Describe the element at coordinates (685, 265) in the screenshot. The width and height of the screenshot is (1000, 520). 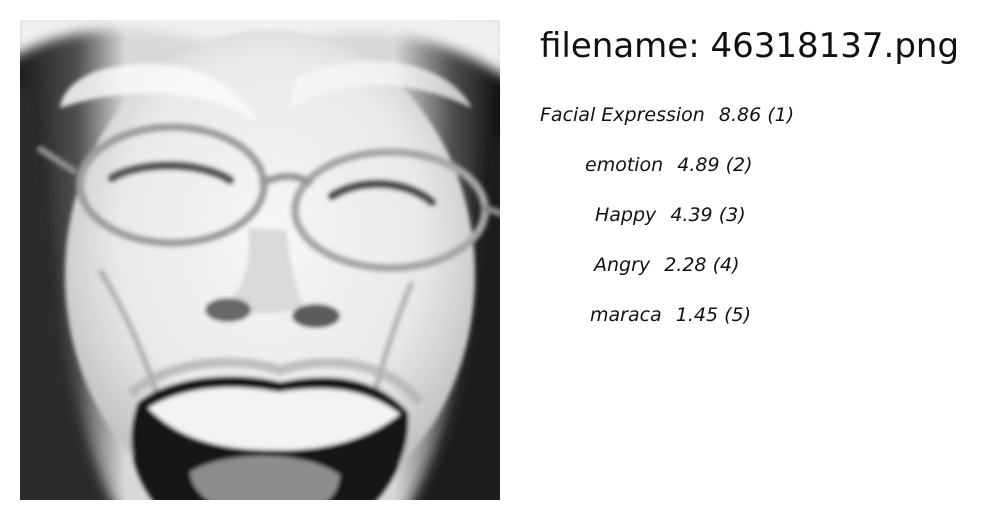
I see `prediction-score: 2.28` at that location.